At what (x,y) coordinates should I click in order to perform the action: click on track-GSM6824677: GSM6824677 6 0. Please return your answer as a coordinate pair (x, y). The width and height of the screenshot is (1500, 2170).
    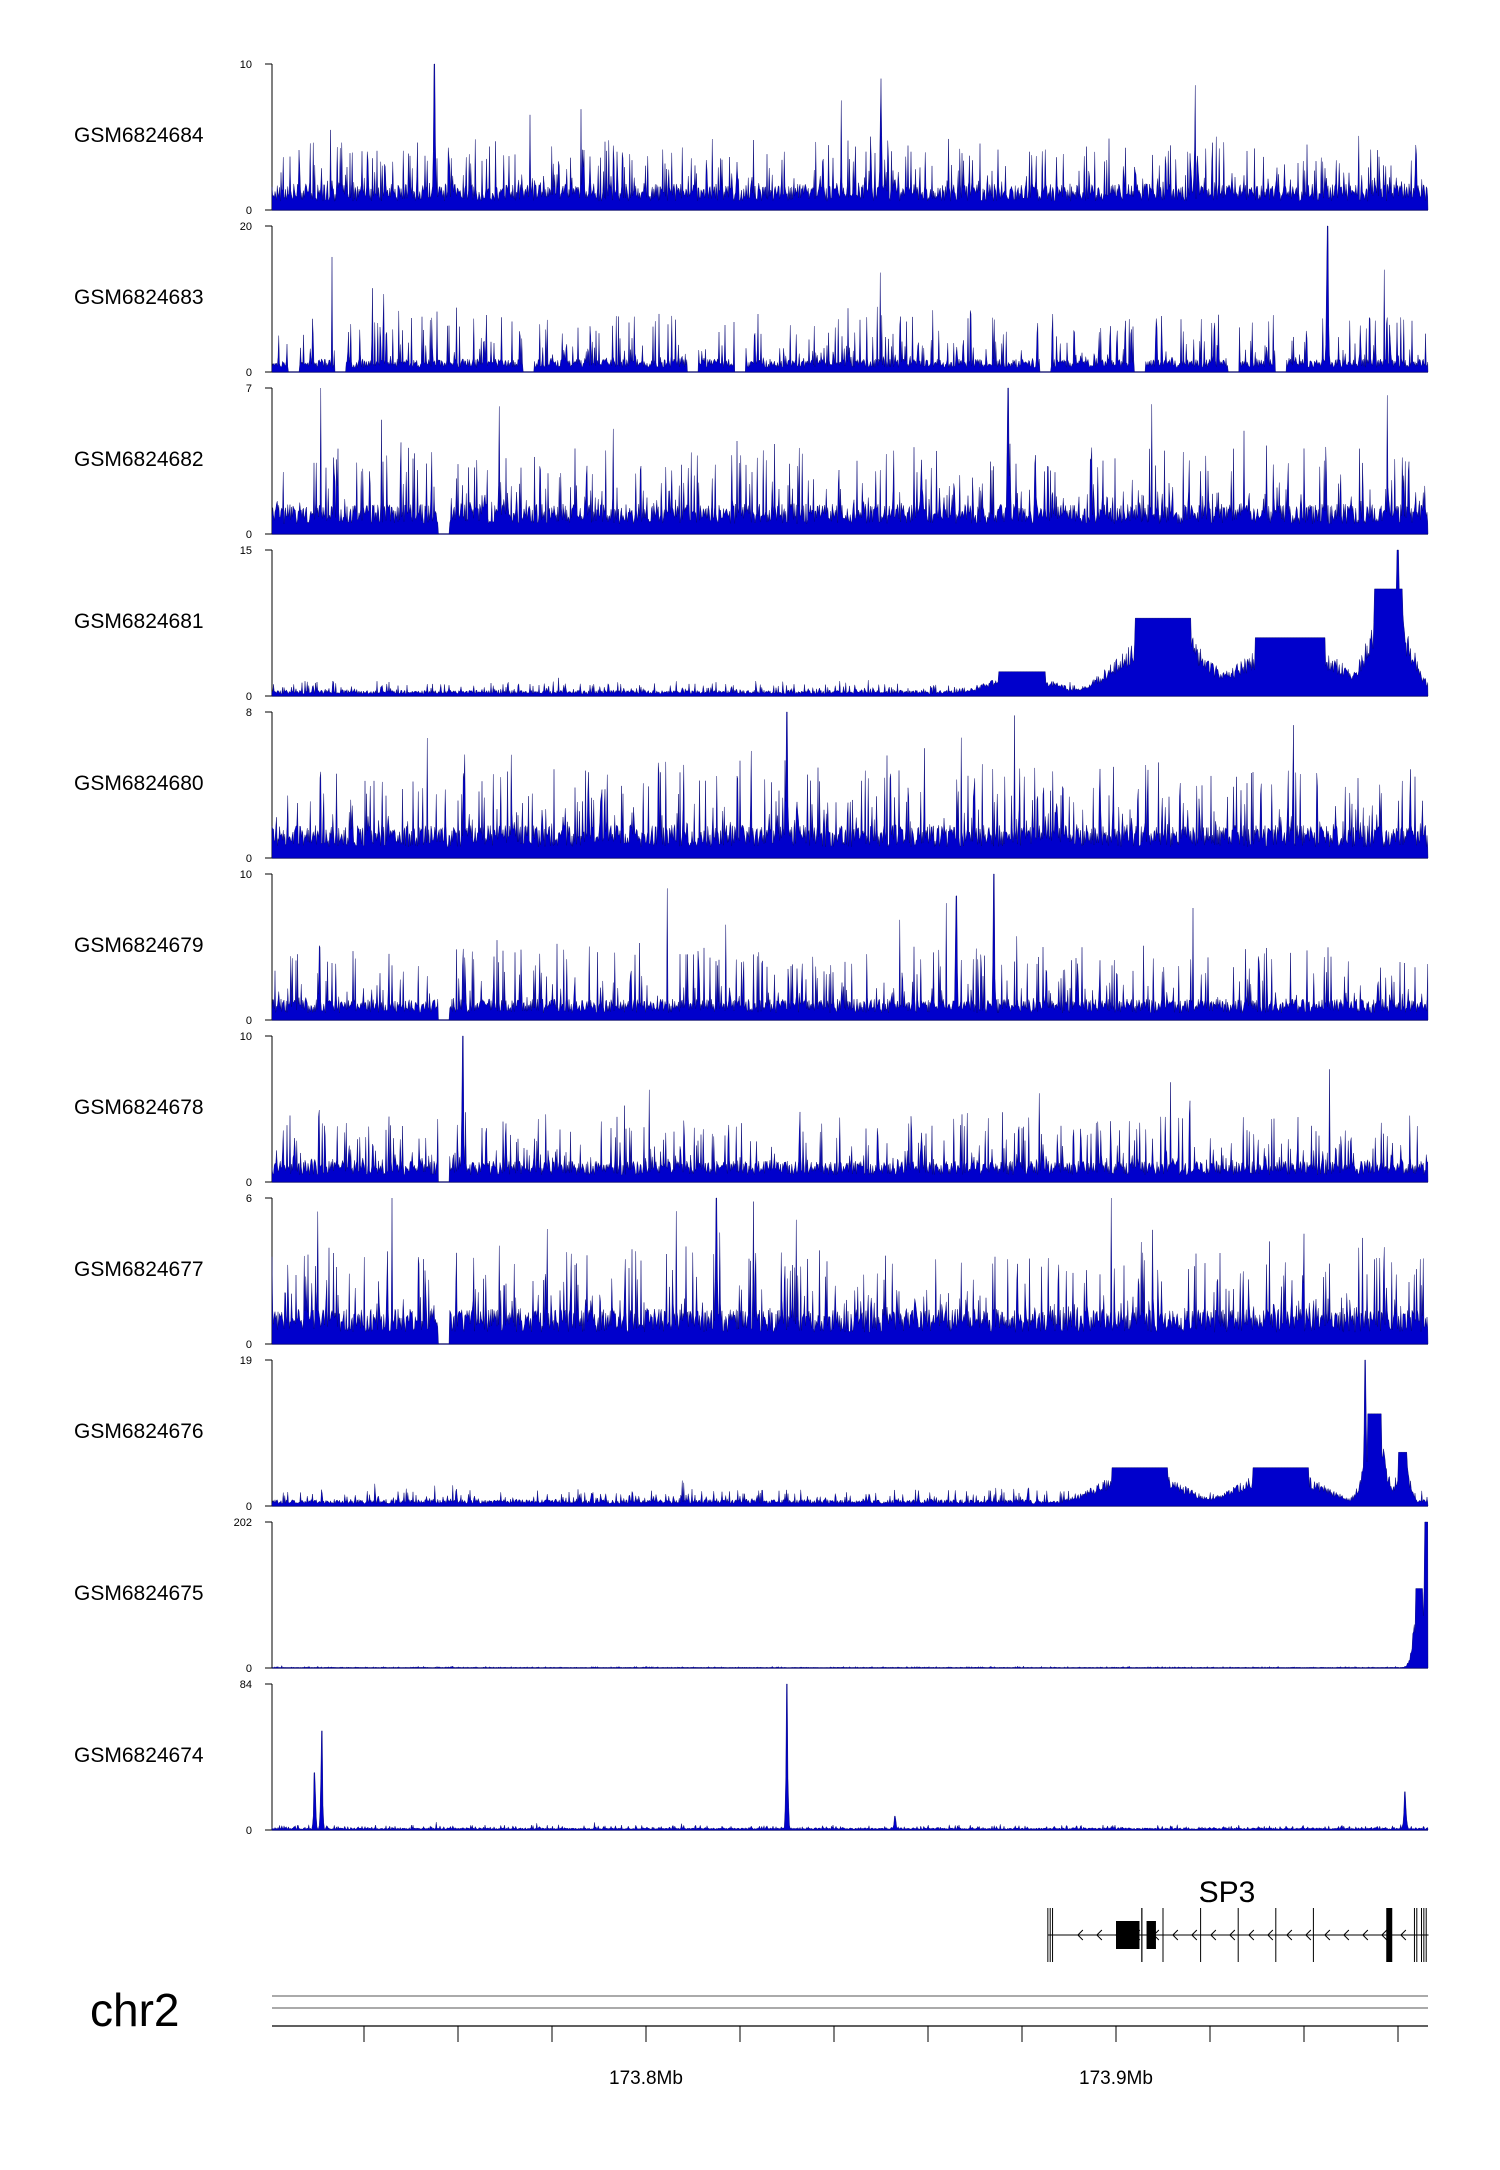
    Looking at the image, I should click on (751, 1272).